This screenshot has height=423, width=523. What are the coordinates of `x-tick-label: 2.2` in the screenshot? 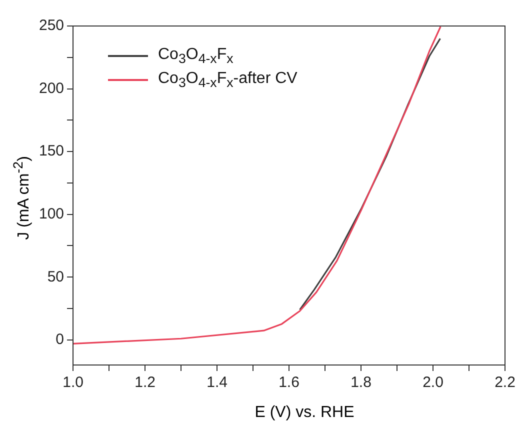 It's located at (505, 383).